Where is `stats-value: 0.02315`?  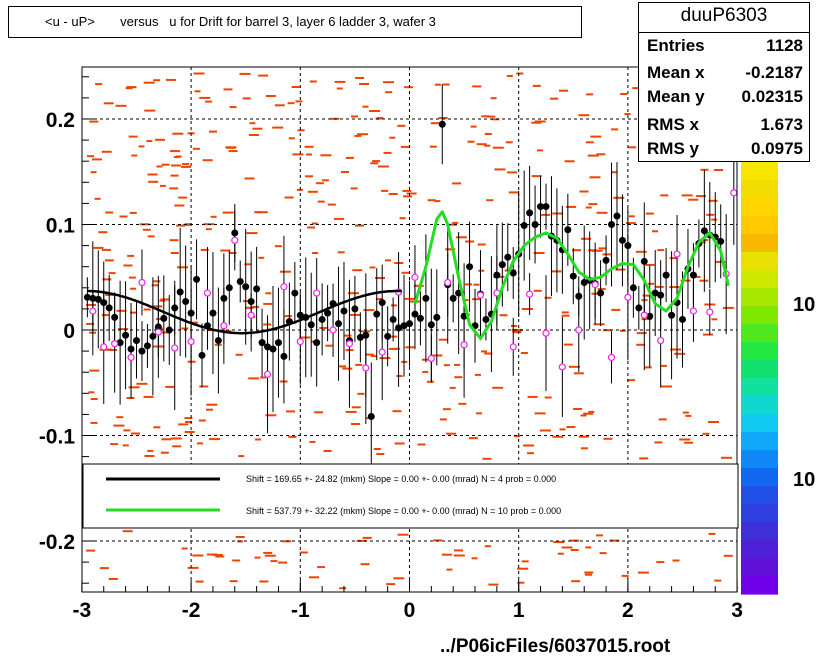 stats-value: 0.02315 is located at coordinates (772, 96).